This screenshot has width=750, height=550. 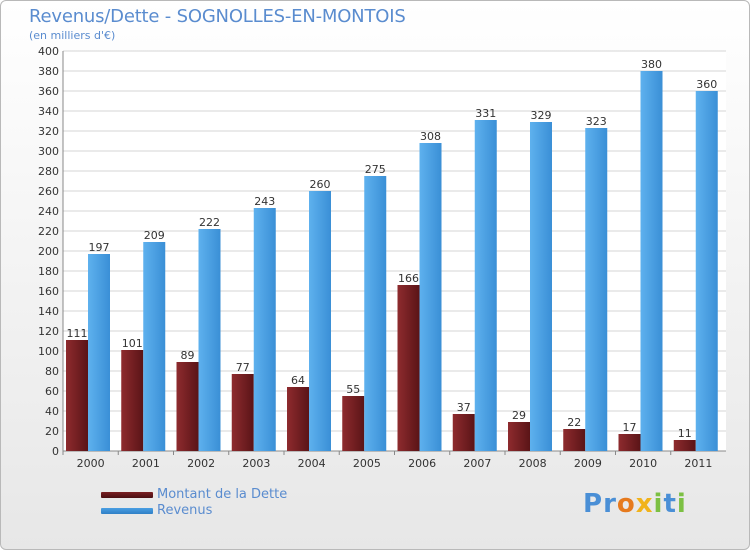 What do you see at coordinates (596, 121) in the screenshot?
I see `data-label-revenue: 323` at bounding box center [596, 121].